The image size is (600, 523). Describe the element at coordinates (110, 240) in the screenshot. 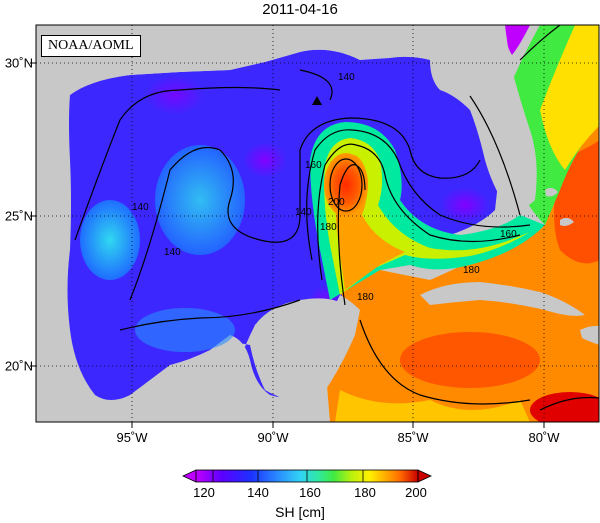

I see `western-gulf-cyan` at that location.